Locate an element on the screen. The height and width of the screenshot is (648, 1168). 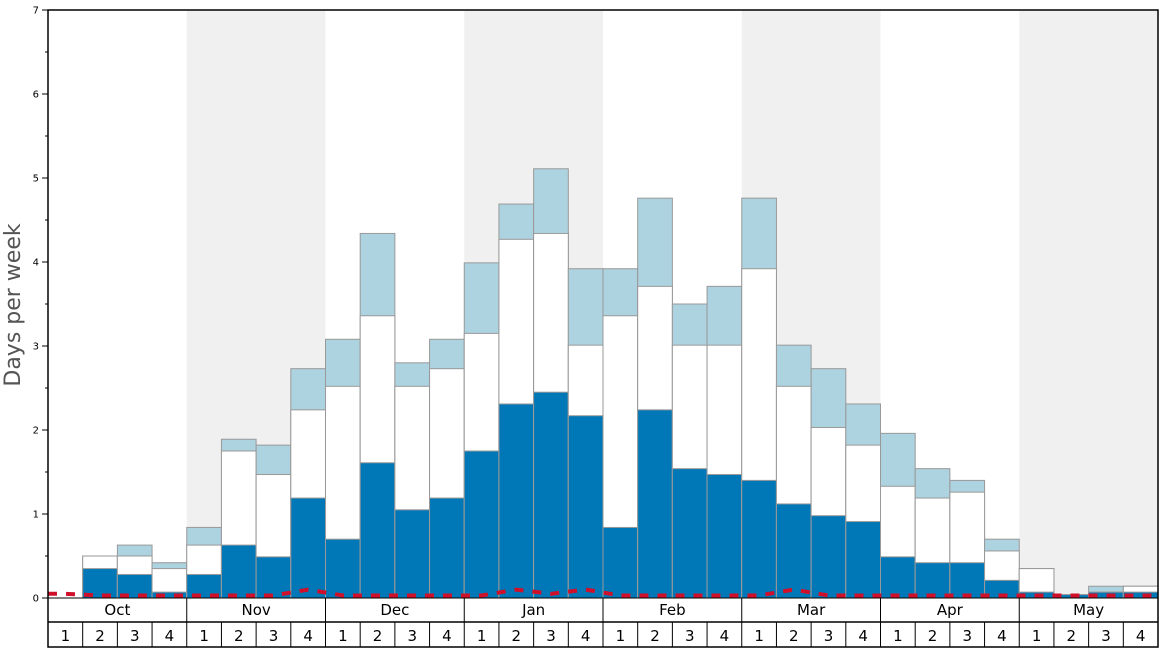
week-label-28: 1 is located at coordinates (1037, 636).